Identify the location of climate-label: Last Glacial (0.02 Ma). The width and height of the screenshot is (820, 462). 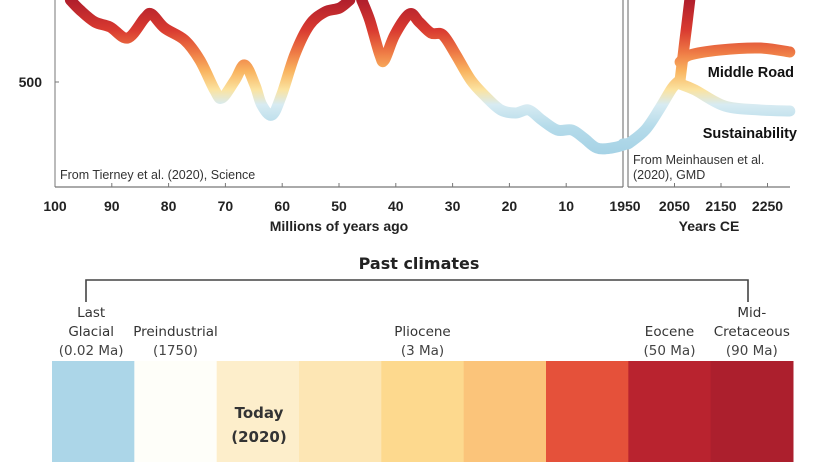
(91, 332).